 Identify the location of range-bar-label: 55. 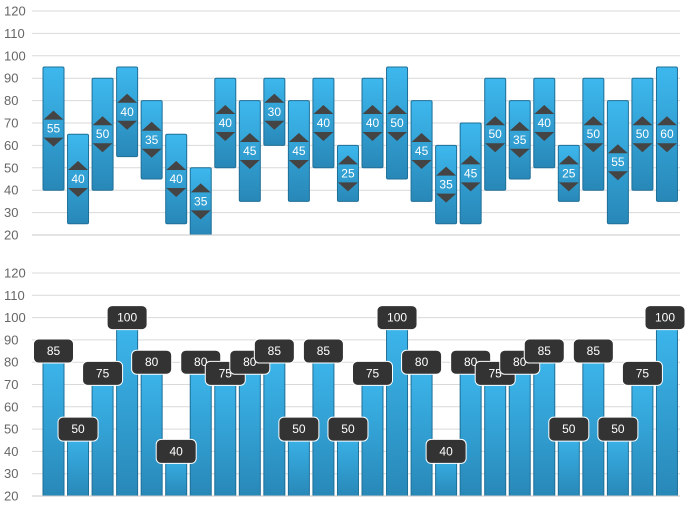
(618, 162).